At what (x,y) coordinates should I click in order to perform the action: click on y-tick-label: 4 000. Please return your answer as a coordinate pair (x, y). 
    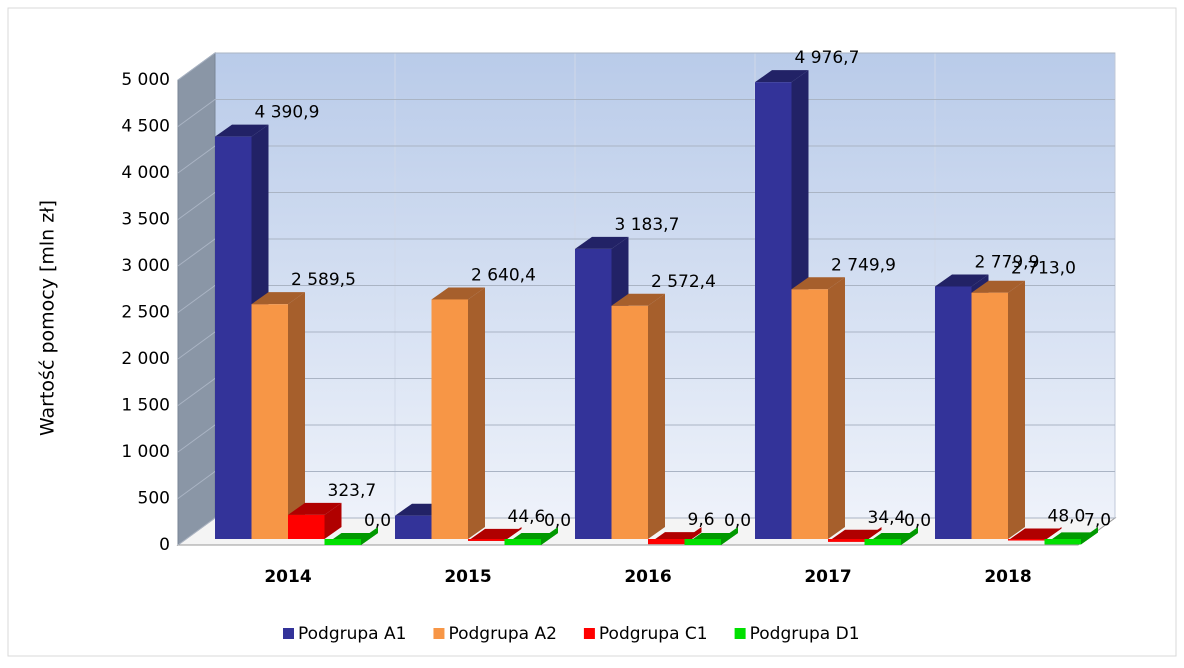
    Looking at the image, I should click on (145, 173).